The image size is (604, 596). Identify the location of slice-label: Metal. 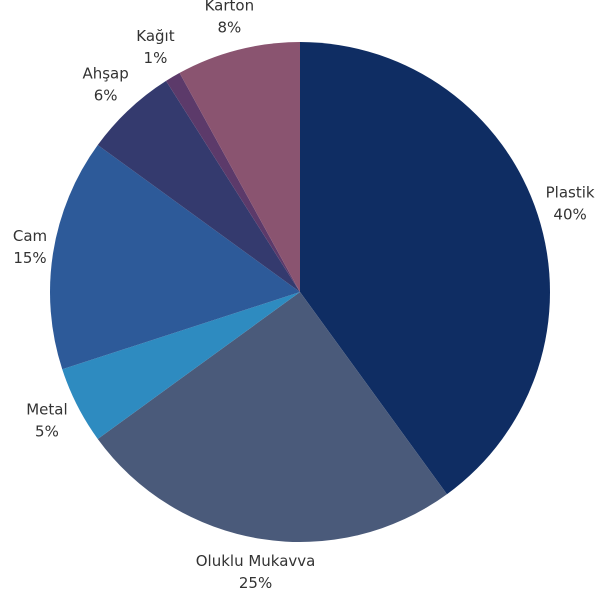
(46, 409).